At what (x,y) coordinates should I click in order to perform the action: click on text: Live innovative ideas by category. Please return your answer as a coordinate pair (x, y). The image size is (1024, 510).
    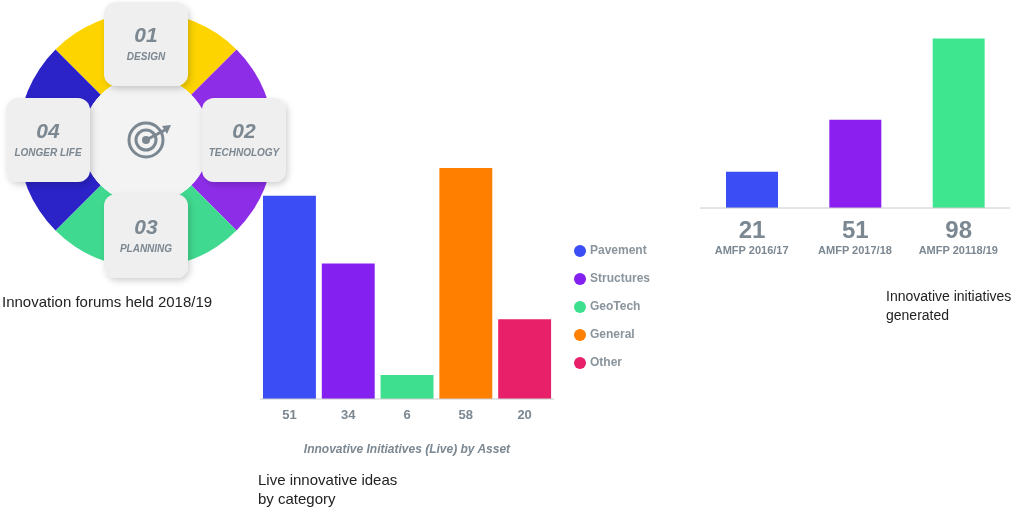
    Looking at the image, I should click on (328, 489).